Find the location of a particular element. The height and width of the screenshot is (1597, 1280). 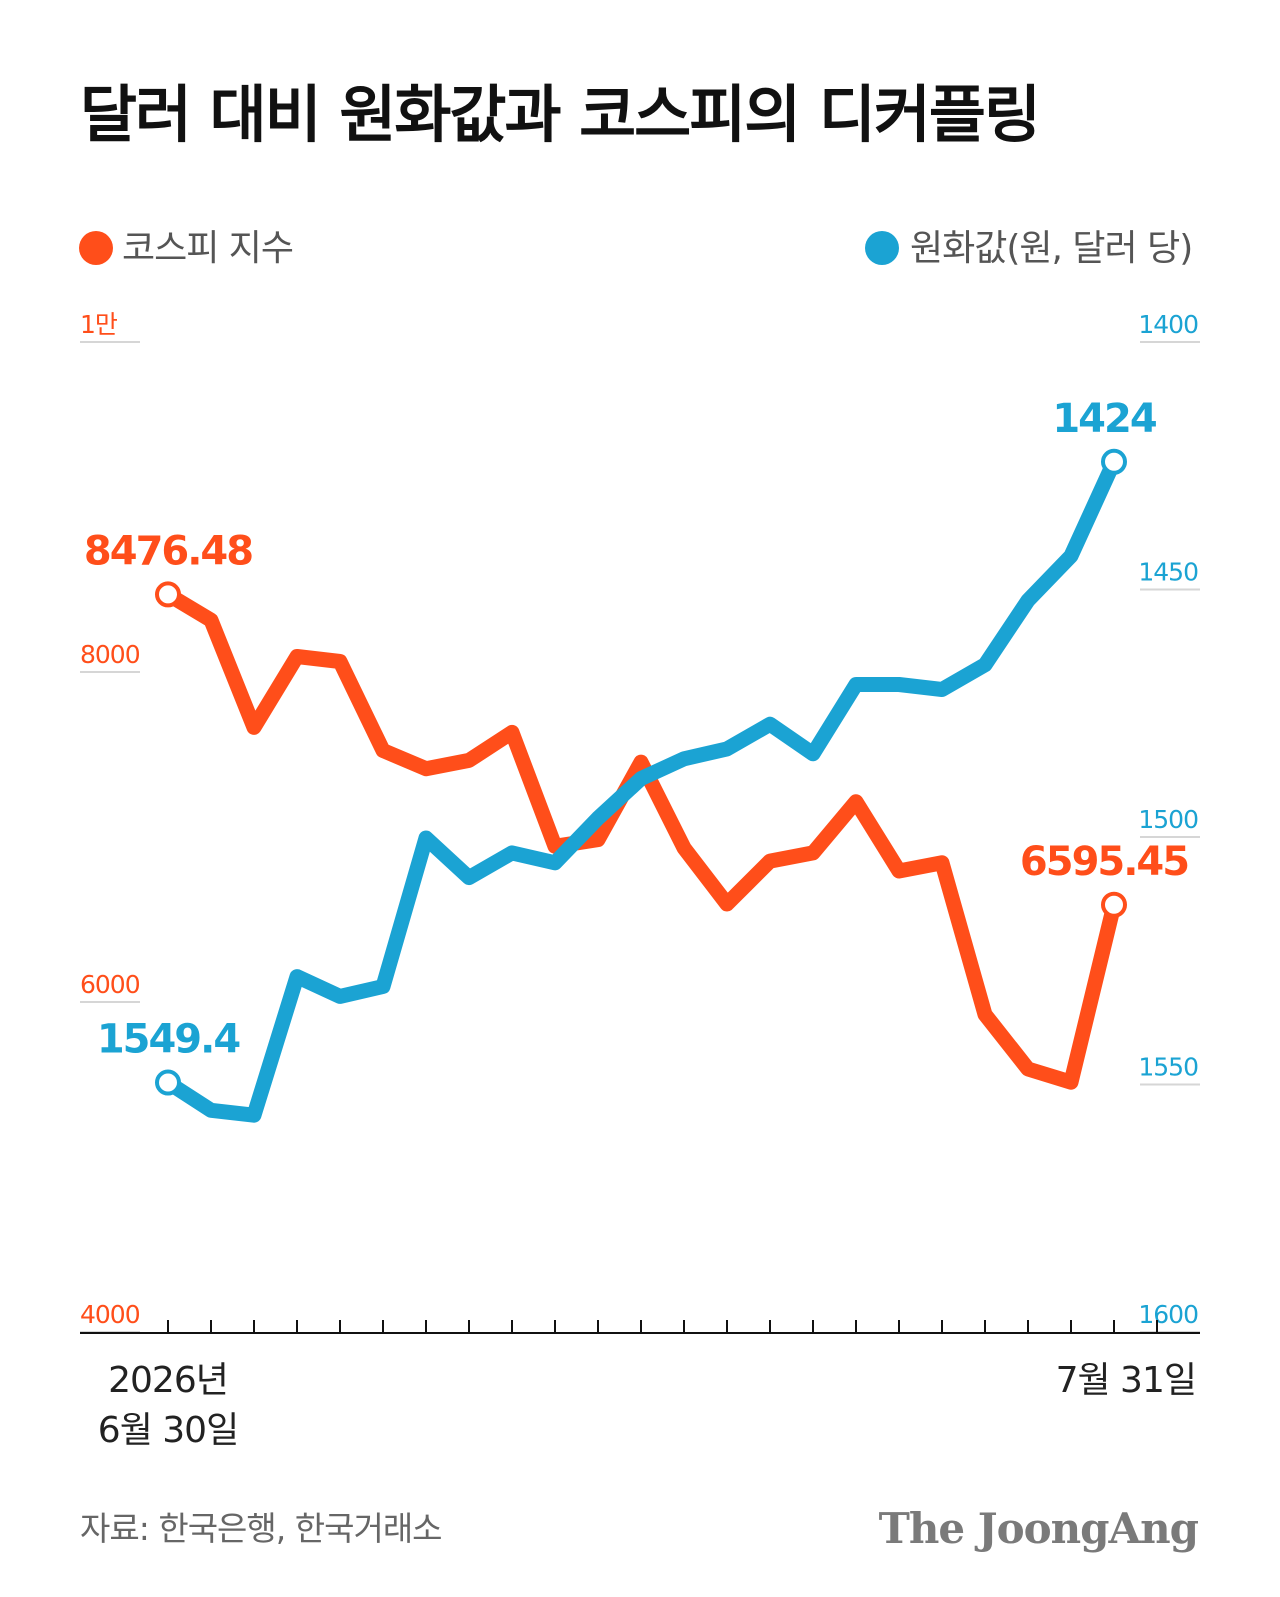

chart-title: 달러 대비 원화값과 코스피의 디커플링 is located at coordinates (559, 114).